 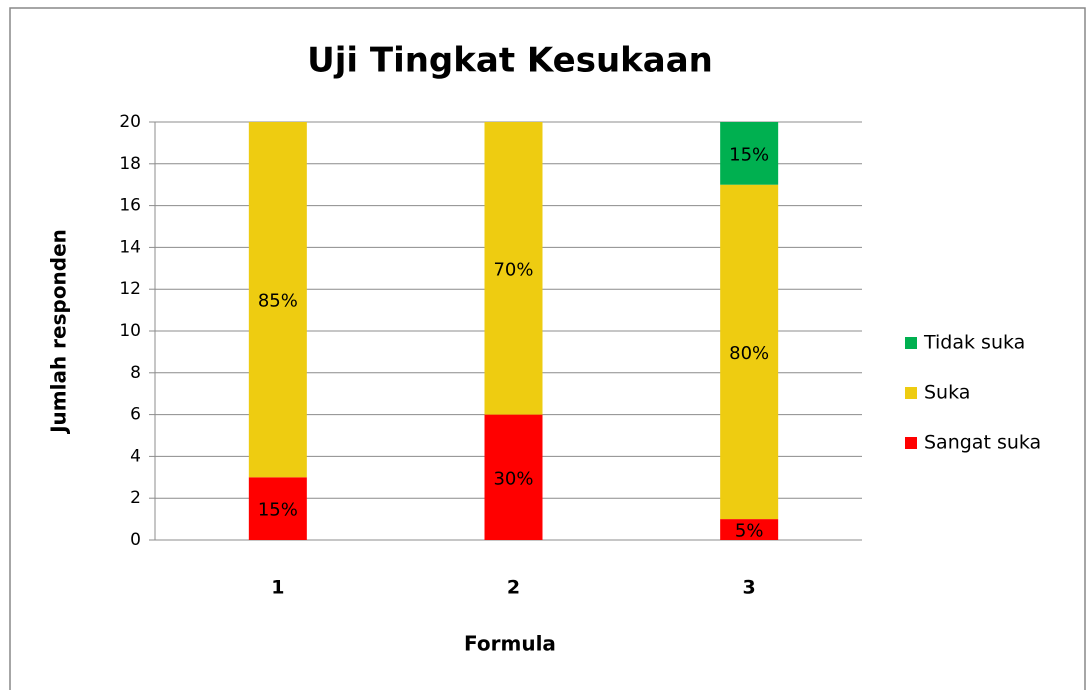 What do you see at coordinates (130, 247) in the screenshot?
I see `y-tick-label: 14` at bounding box center [130, 247].